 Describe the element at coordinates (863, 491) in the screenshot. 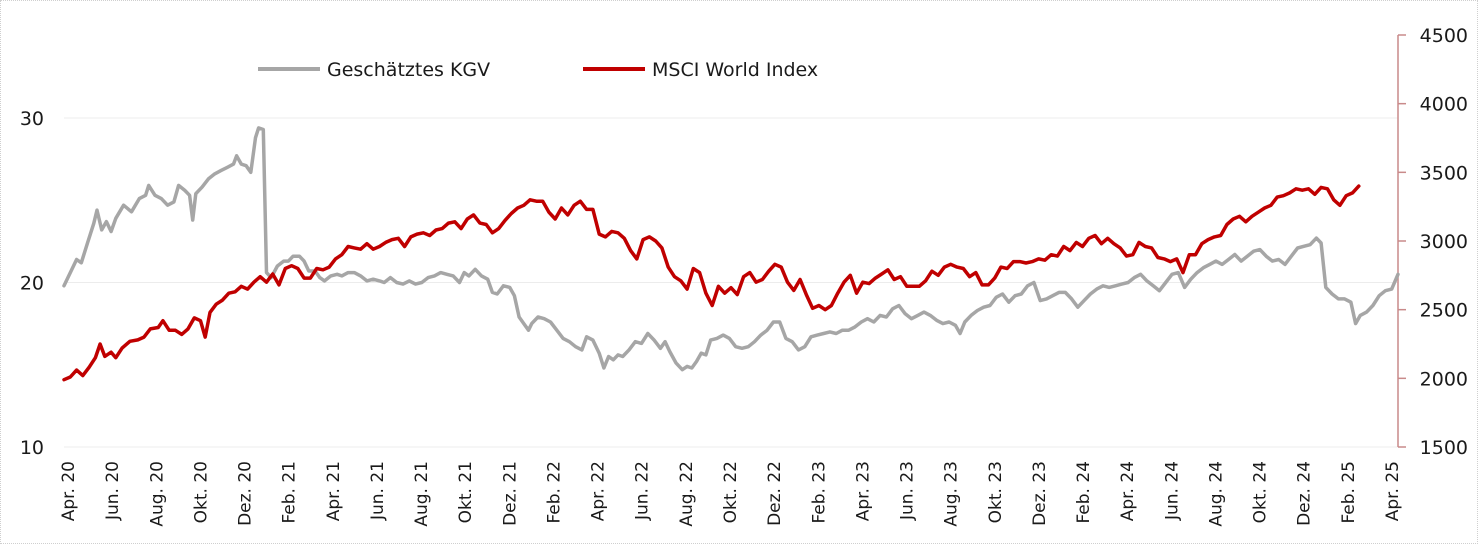

I see `x-tick-label: Apr. 23` at that location.